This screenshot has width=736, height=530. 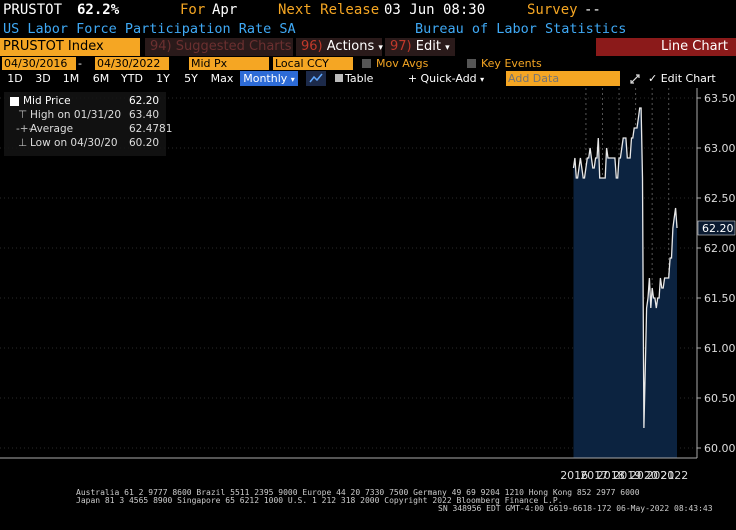 What do you see at coordinates (222, 78) in the screenshot?
I see `range-button-max: Max` at bounding box center [222, 78].